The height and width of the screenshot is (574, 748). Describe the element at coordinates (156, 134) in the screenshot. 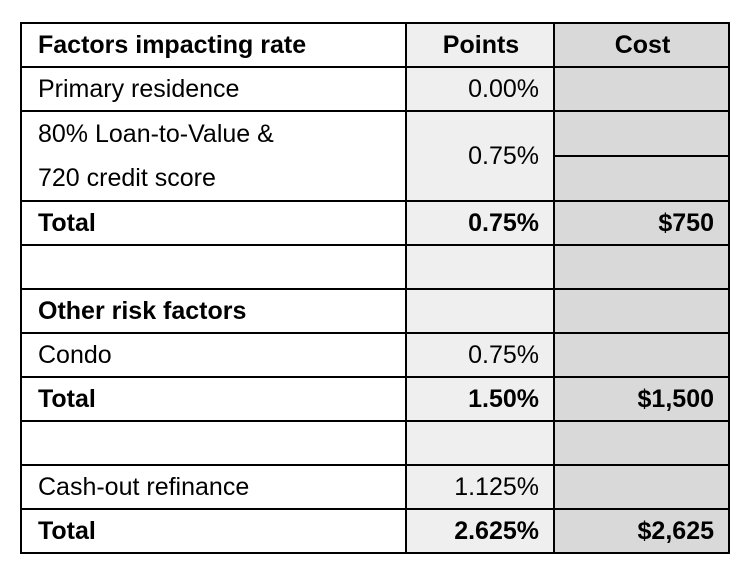

I see `factor-line: 80% Loan-to-Value &` at that location.